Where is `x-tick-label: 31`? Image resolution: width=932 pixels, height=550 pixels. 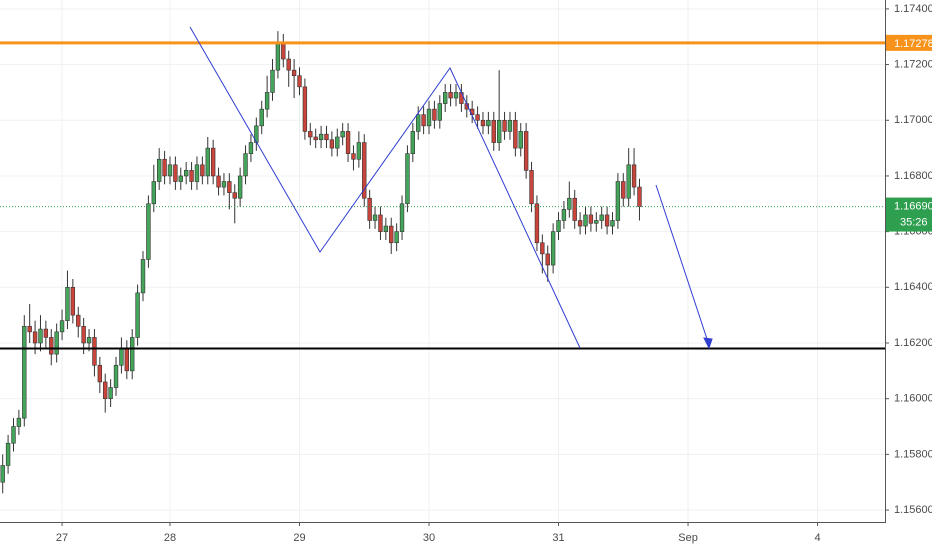
x-tick-label: 31 is located at coordinates (558, 538).